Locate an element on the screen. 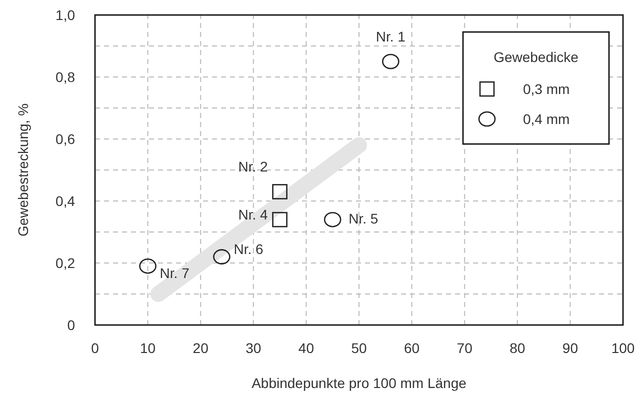  annotation: Nr. 4 is located at coordinates (253, 214).